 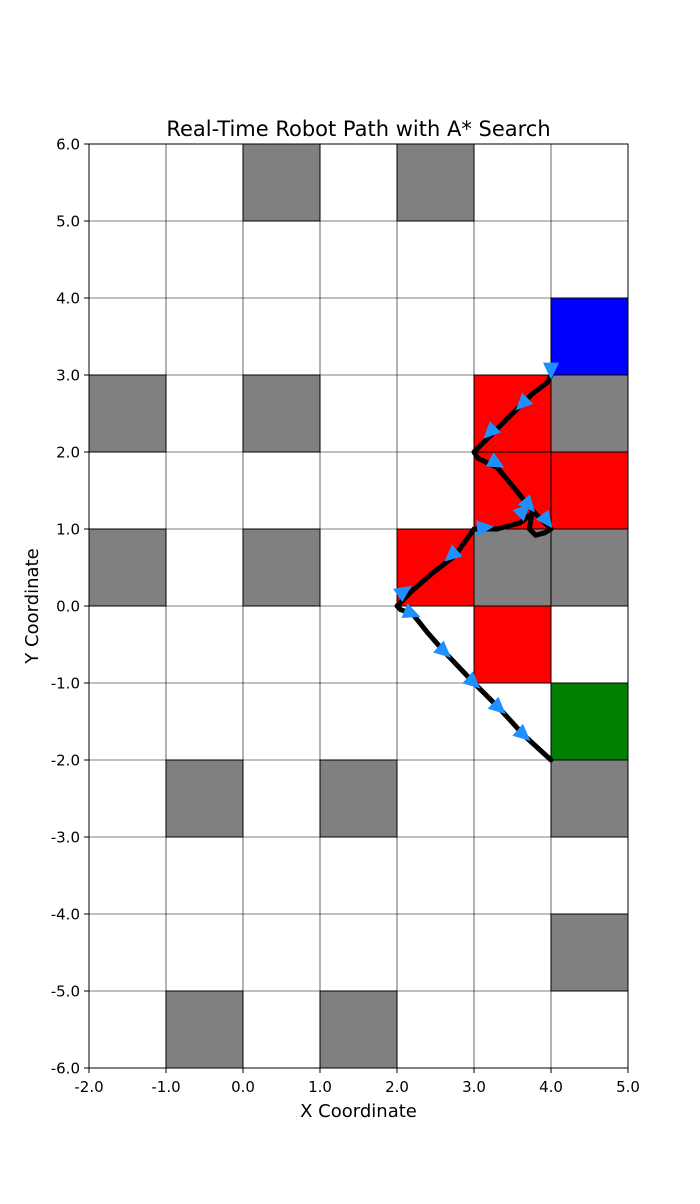 I want to click on x-tick-label: 5.0, so click(x=628, y=1087).